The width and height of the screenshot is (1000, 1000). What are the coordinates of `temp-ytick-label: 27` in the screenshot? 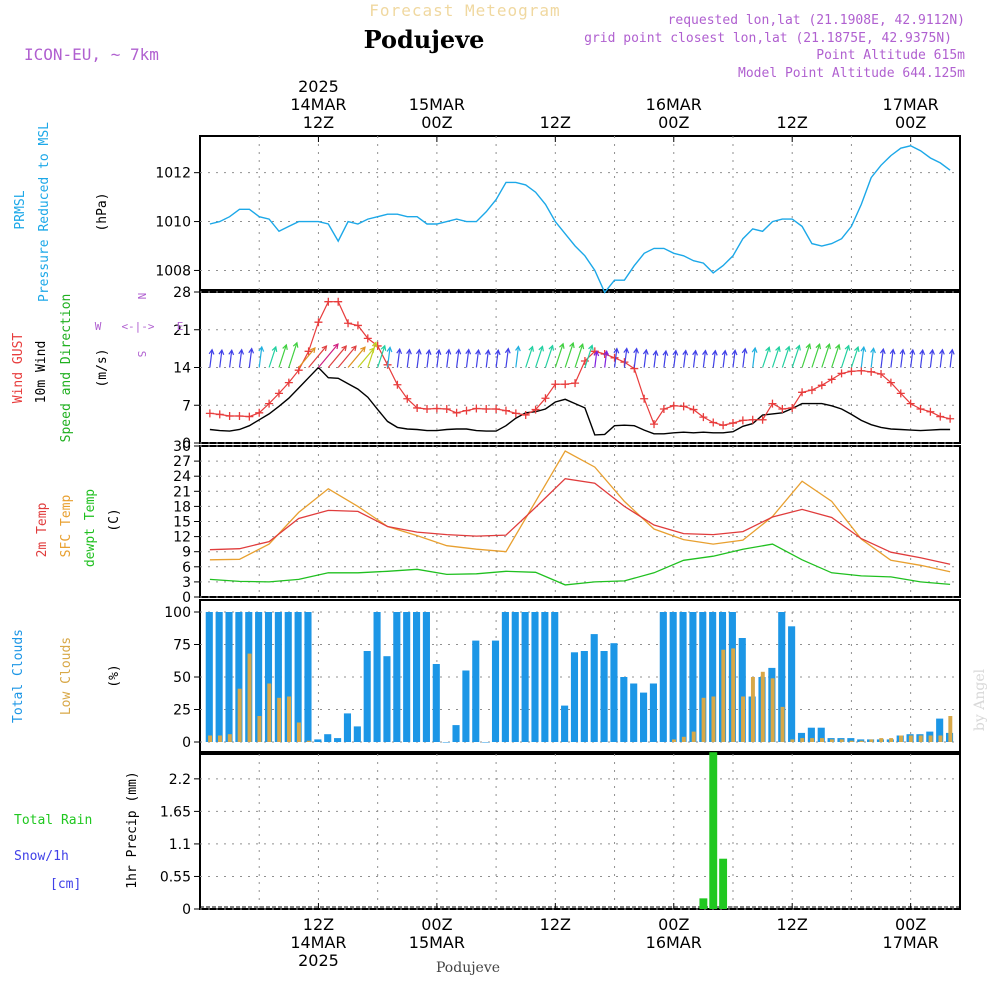 It's located at (182, 462).